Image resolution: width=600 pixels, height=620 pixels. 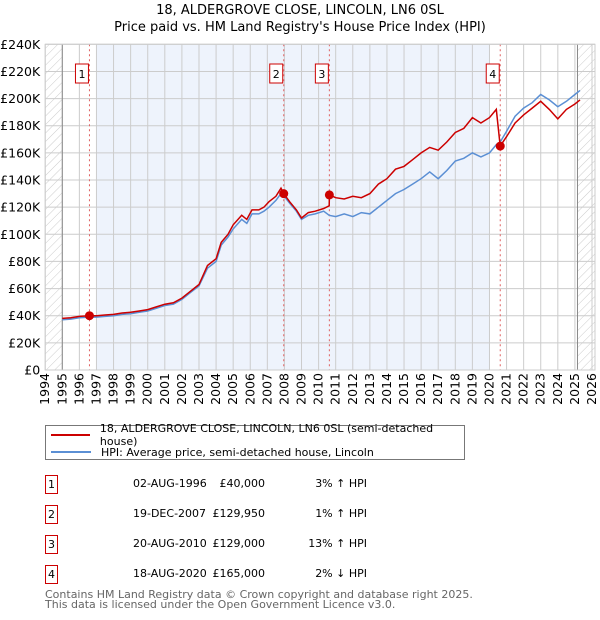 I want to click on sale-price: £165,000, so click(x=239, y=573).